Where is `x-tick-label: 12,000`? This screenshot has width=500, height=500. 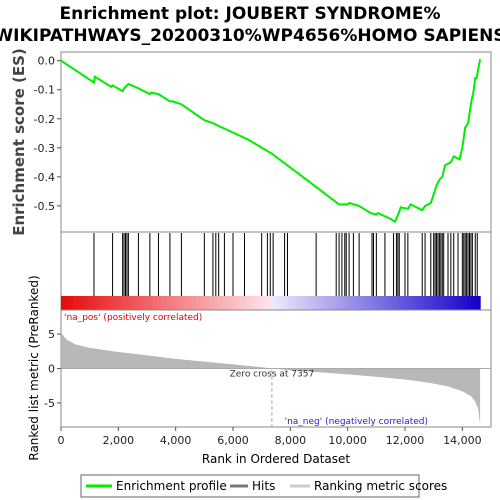 x-tick-label: 12,000 is located at coordinates (405, 440).